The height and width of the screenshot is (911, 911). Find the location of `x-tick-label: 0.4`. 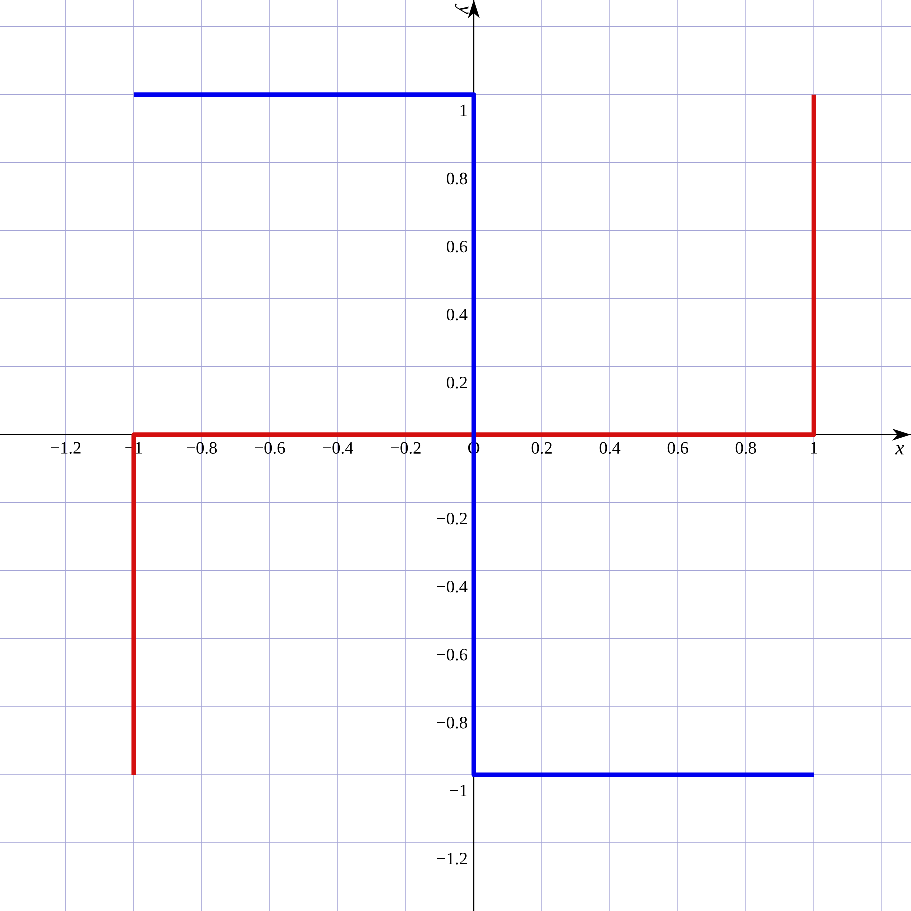

x-tick-label: 0.4 is located at coordinates (610, 448).